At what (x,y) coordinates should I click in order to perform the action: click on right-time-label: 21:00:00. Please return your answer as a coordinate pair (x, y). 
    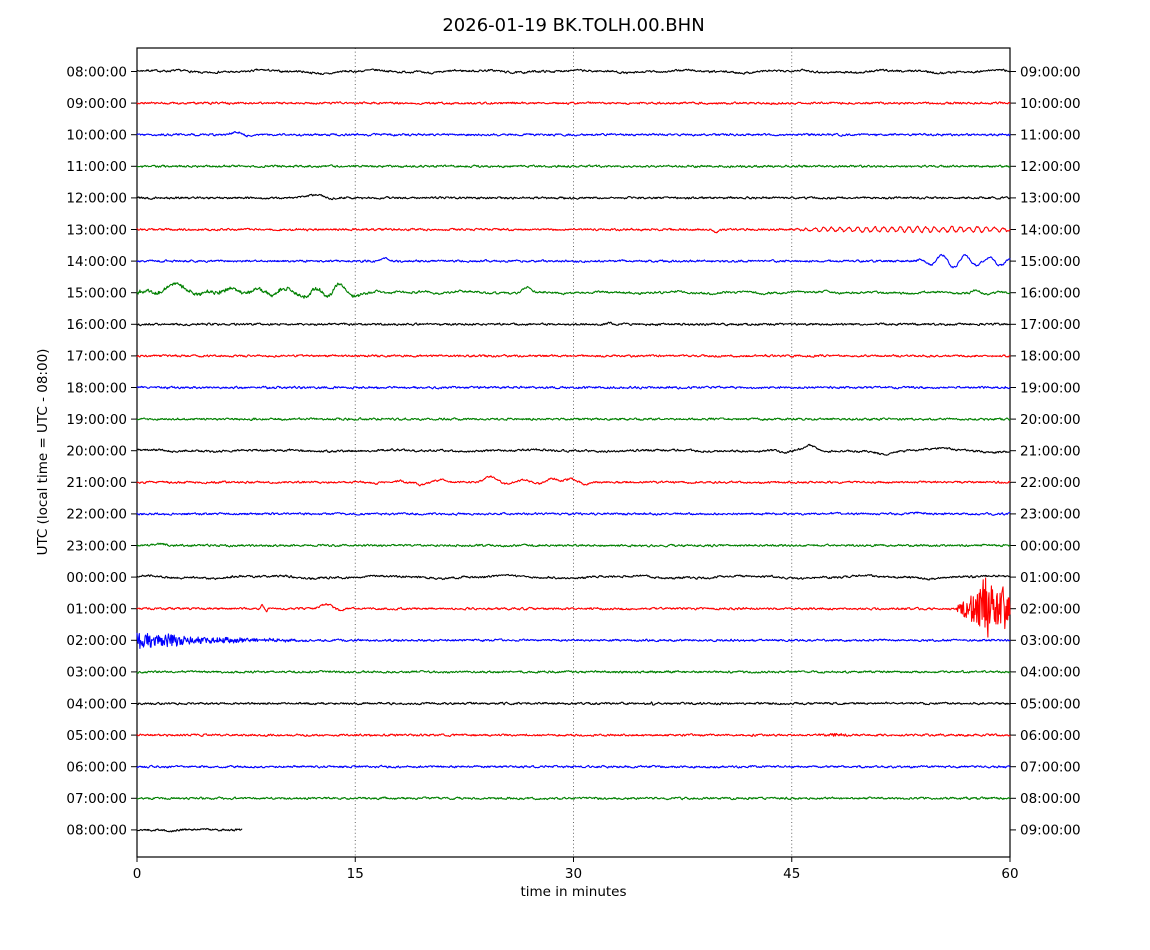
    Looking at the image, I should click on (1050, 452).